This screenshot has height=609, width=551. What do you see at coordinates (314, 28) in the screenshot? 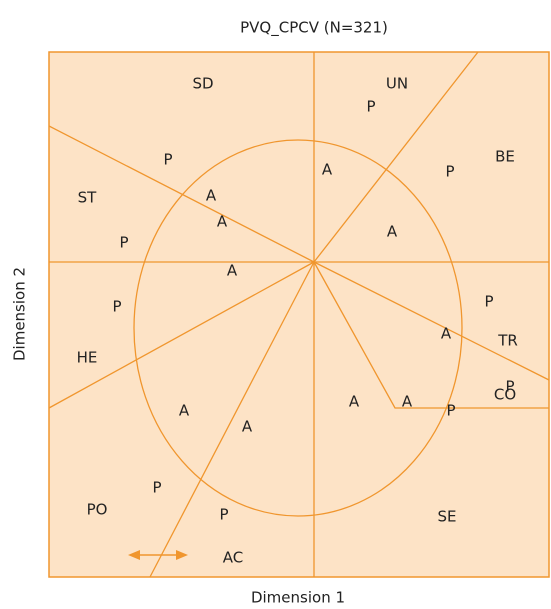
I see `title: PVQ_CPCV (N=321)` at bounding box center [314, 28].